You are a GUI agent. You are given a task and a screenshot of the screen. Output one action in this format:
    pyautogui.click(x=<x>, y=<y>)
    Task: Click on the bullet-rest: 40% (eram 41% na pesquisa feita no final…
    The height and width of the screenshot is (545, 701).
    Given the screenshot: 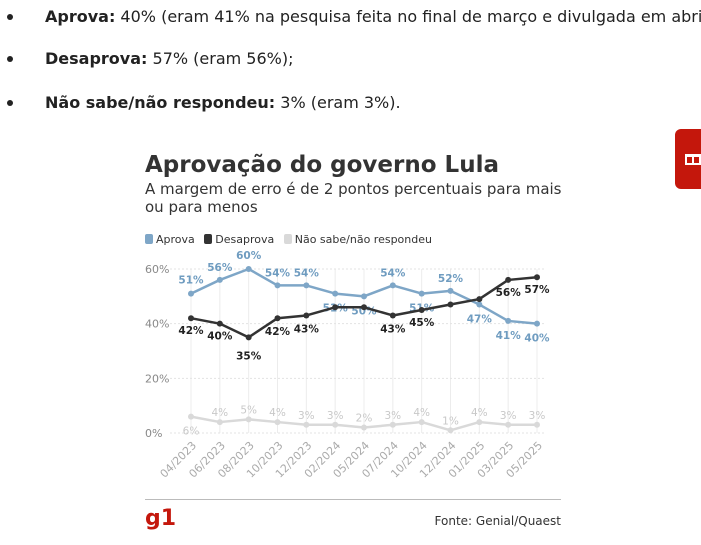 What is the action you would take?
    pyautogui.click(x=408, y=16)
    